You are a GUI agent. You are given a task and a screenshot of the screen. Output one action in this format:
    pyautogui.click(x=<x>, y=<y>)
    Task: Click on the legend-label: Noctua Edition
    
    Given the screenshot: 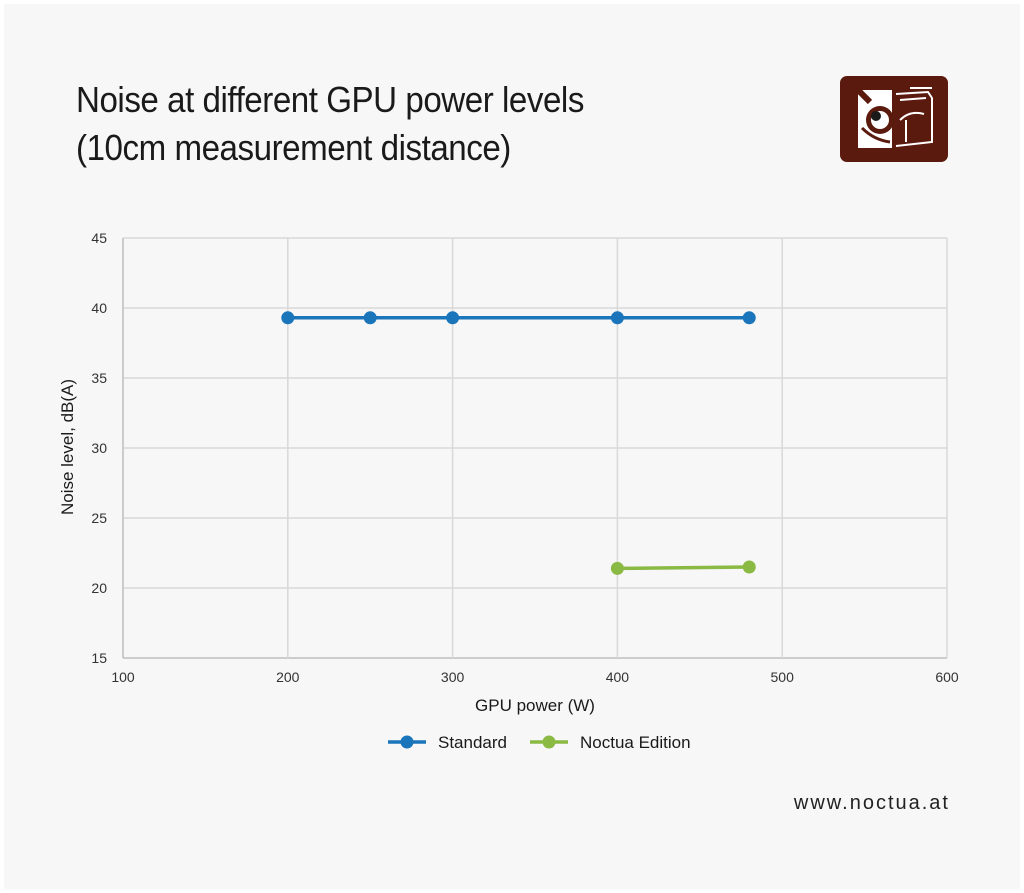 What is the action you would take?
    pyautogui.click(x=635, y=742)
    